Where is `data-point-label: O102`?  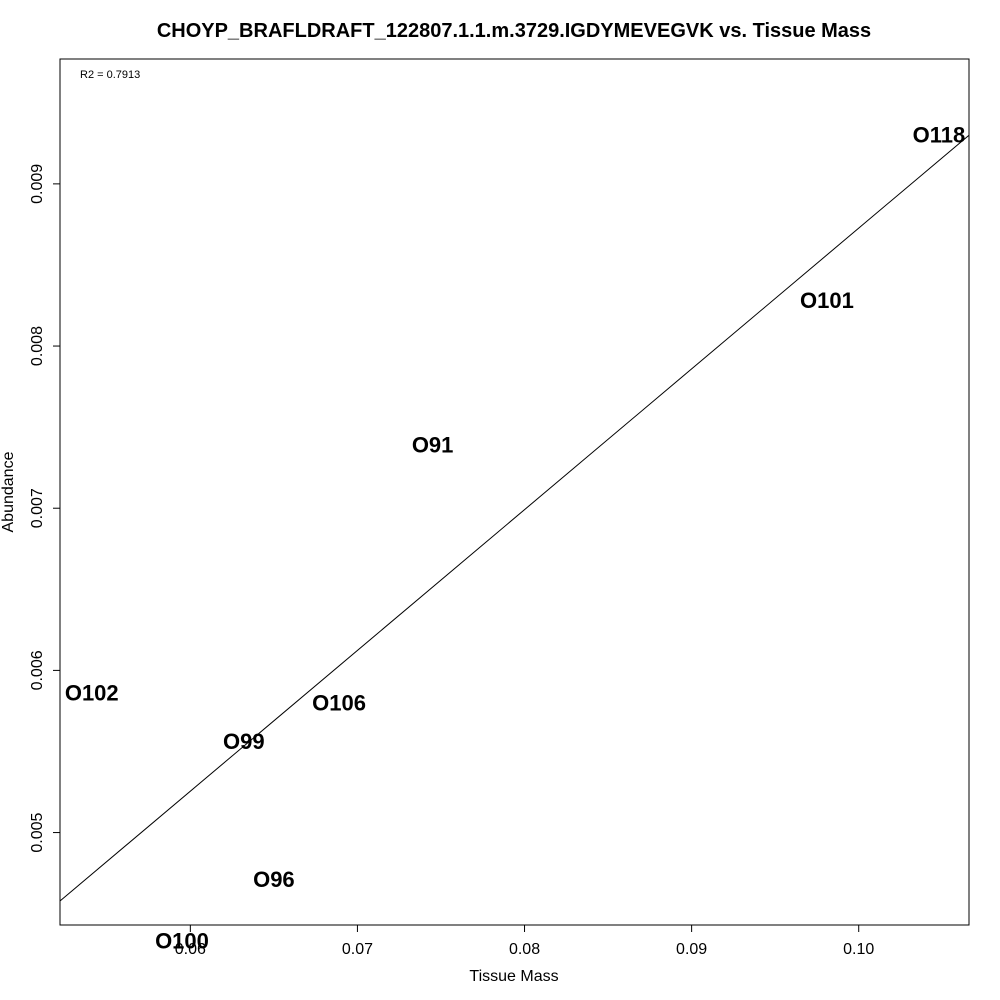
data-point-label: O102 is located at coordinates (92, 693).